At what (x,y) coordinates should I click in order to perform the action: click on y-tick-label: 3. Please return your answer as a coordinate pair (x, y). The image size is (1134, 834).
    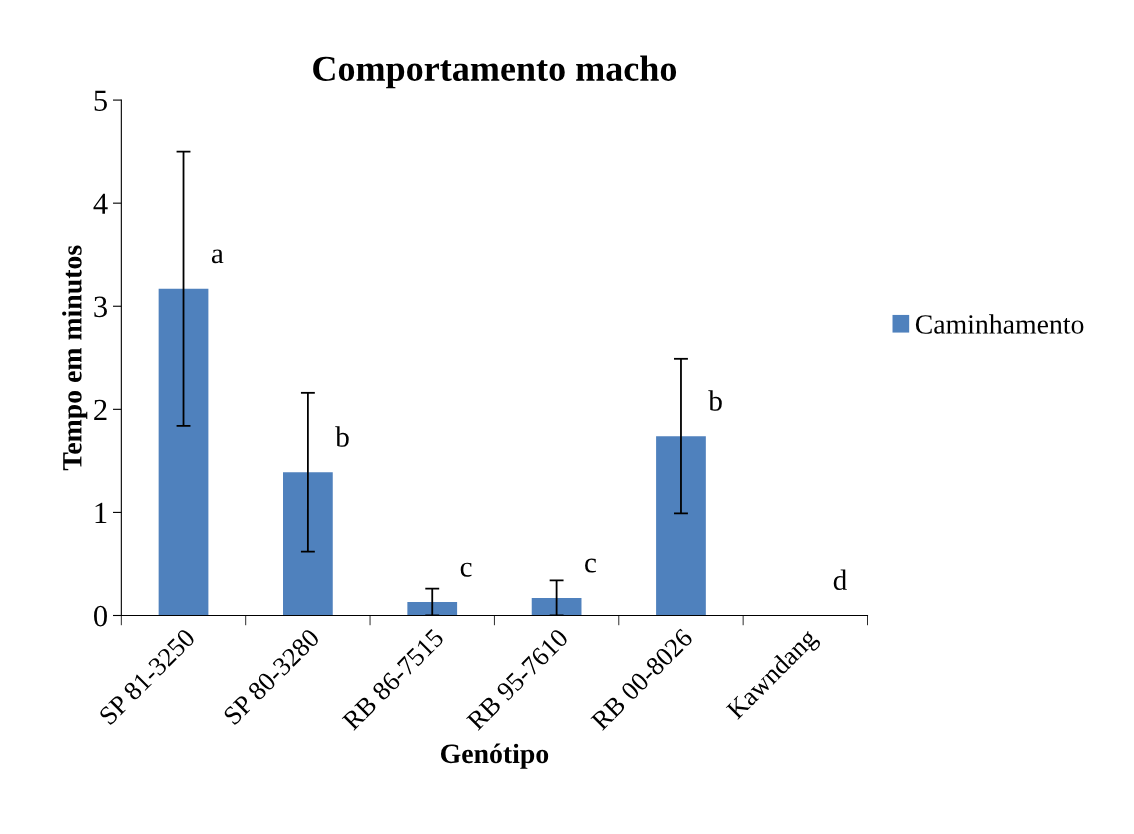
    Looking at the image, I should click on (100, 307).